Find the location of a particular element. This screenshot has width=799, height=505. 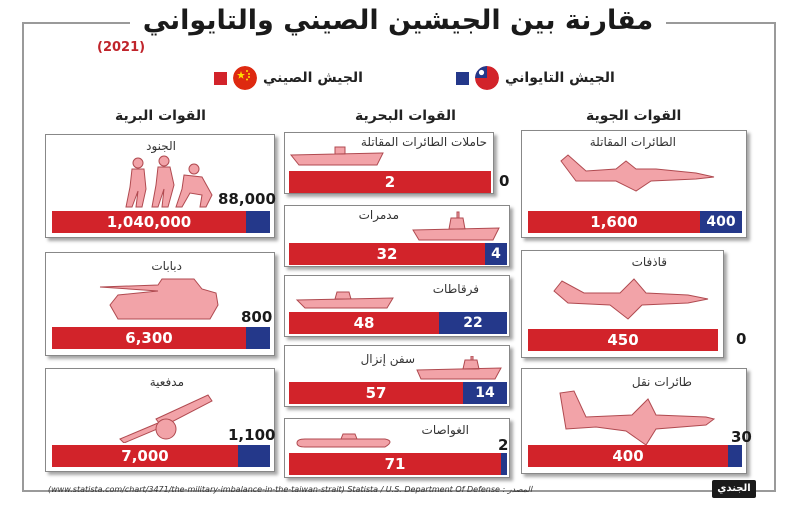

bar-destroyers: 32 4 is located at coordinates (398, 254).